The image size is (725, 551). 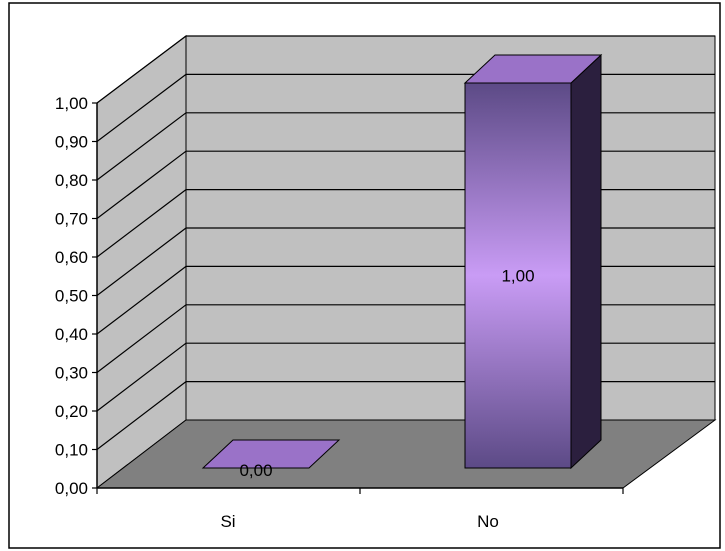 What do you see at coordinates (71, 257) in the screenshot?
I see `y-tick-label: 0,60` at bounding box center [71, 257].